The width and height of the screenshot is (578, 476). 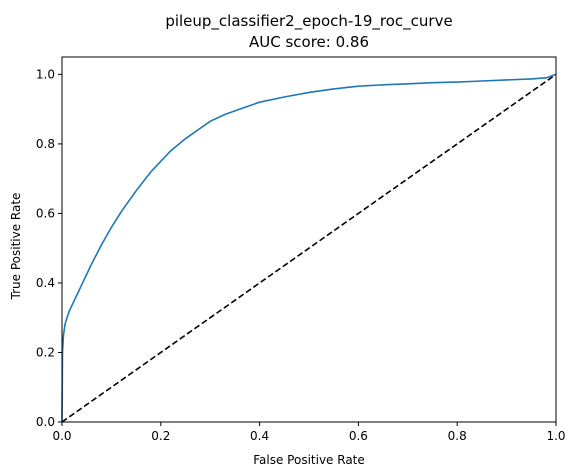 What do you see at coordinates (555, 436) in the screenshot?
I see `x-tick-label: 1.0` at bounding box center [555, 436].